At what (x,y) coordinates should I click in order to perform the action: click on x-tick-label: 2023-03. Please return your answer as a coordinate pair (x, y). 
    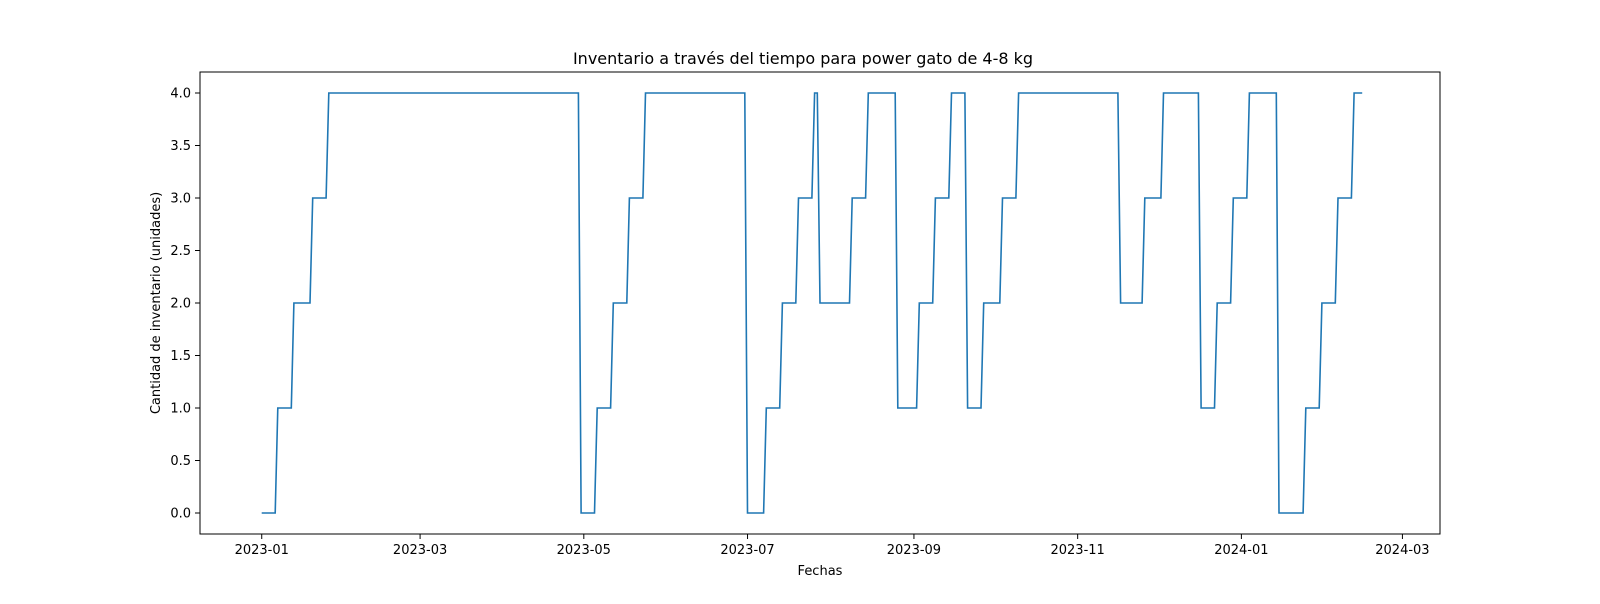
    Looking at the image, I should click on (420, 550).